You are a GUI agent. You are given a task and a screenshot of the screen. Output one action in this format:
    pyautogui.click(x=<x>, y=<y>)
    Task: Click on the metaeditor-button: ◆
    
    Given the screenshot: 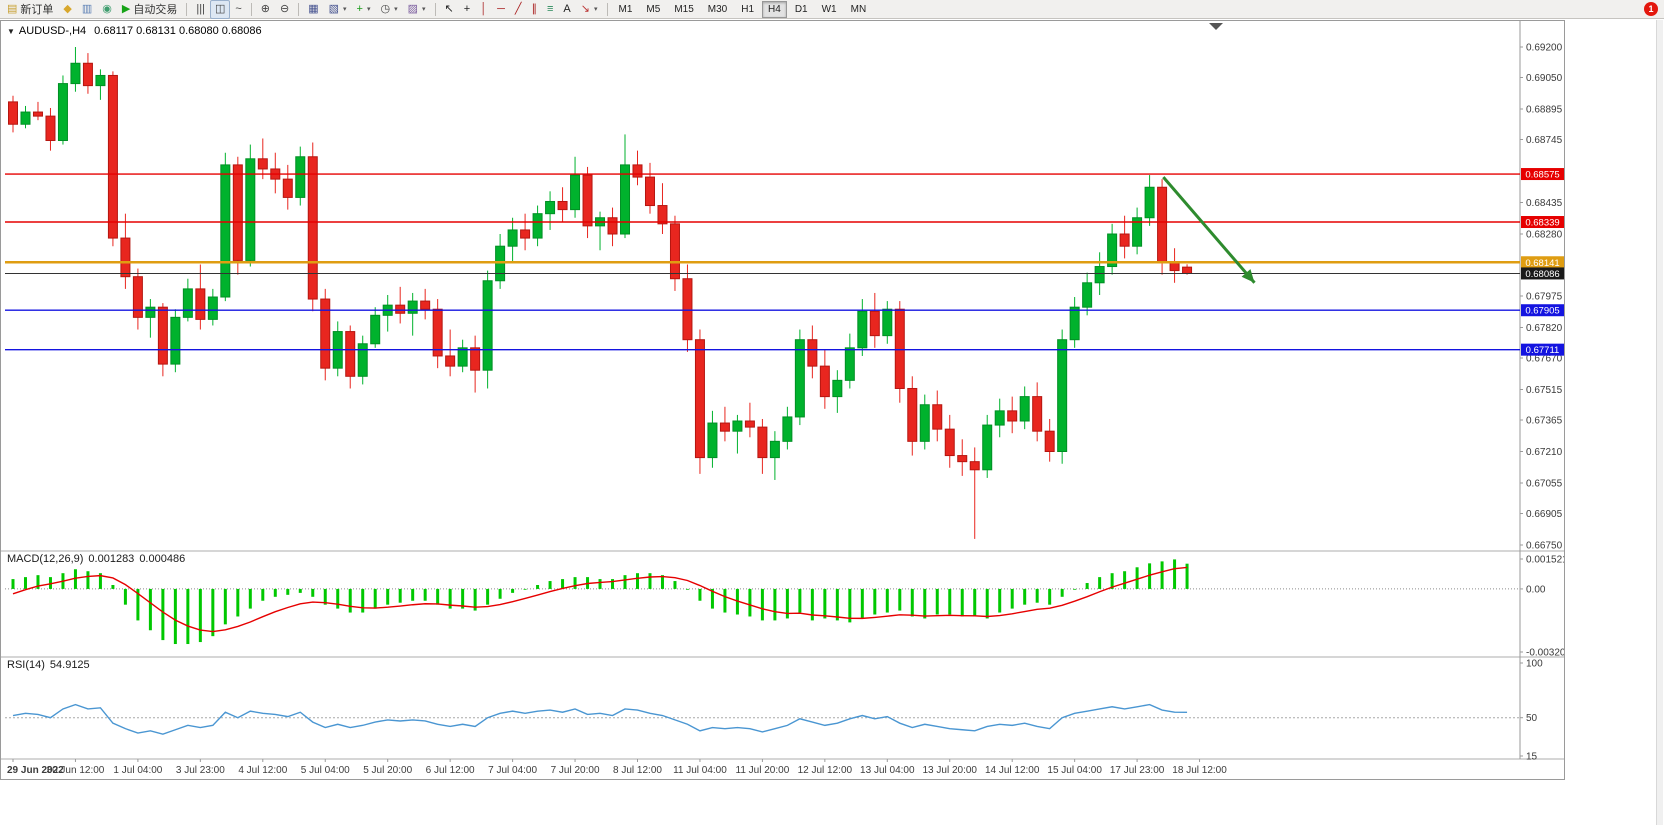 What is the action you would take?
    pyautogui.click(x=67, y=9)
    